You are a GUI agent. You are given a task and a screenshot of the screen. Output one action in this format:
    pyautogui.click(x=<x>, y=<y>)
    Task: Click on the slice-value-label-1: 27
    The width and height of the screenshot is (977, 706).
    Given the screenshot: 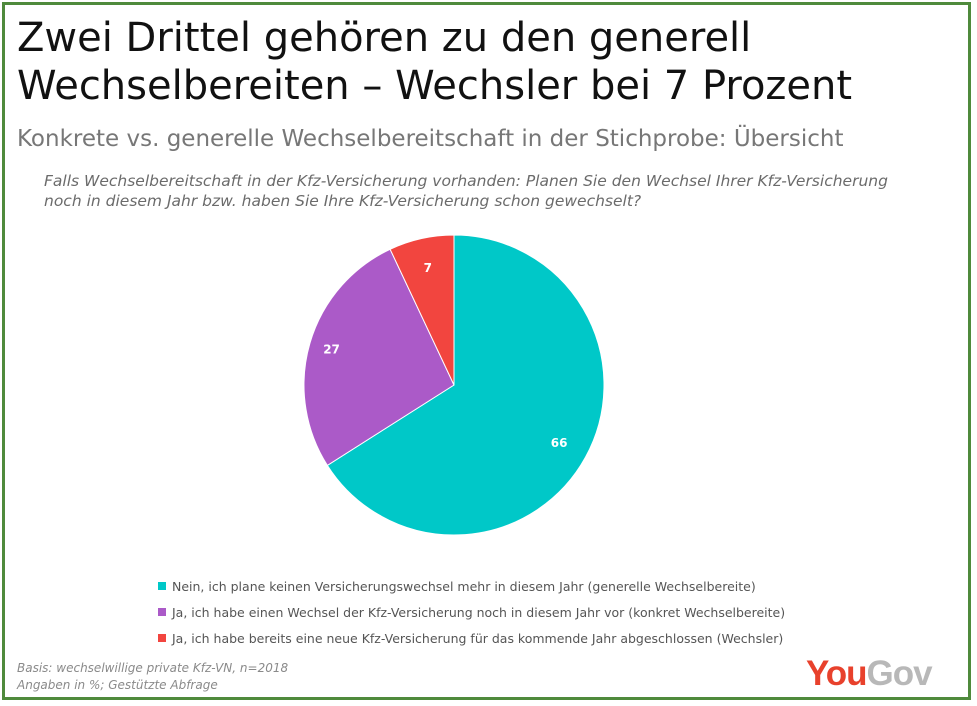 What is the action you would take?
    pyautogui.click(x=331, y=349)
    